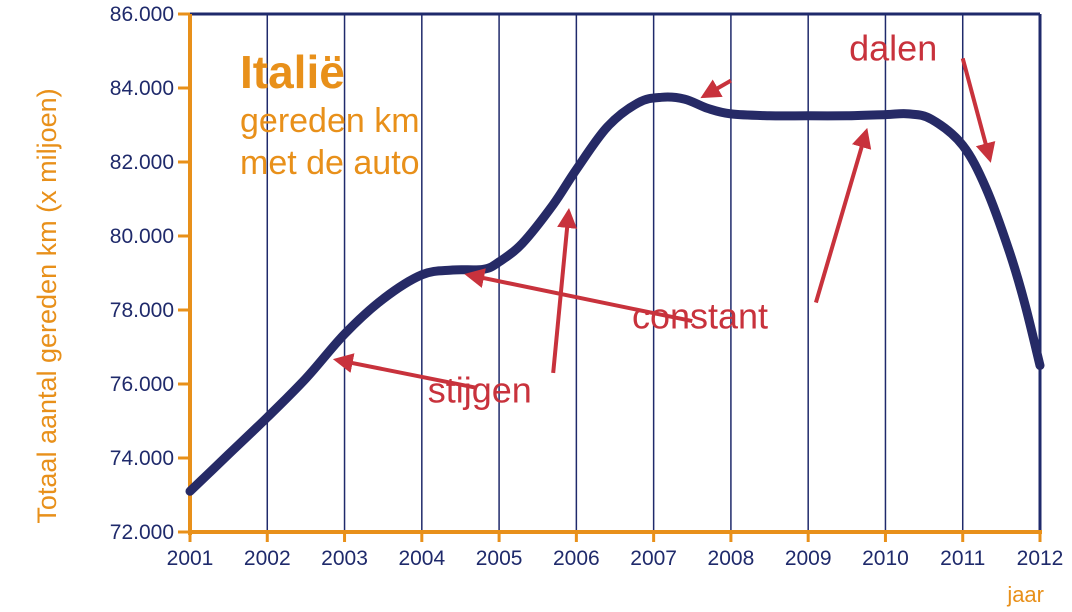  I want to click on x-tick-label: 2004, so click(421, 558).